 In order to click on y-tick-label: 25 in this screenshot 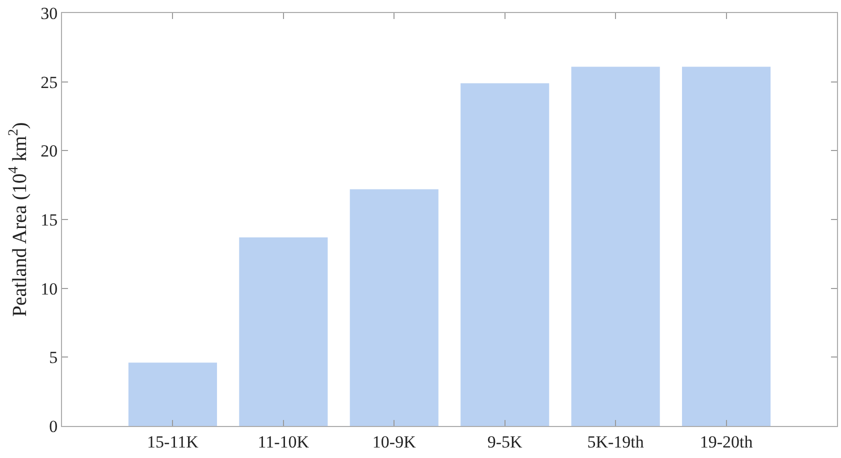, I will do `click(49, 82)`.